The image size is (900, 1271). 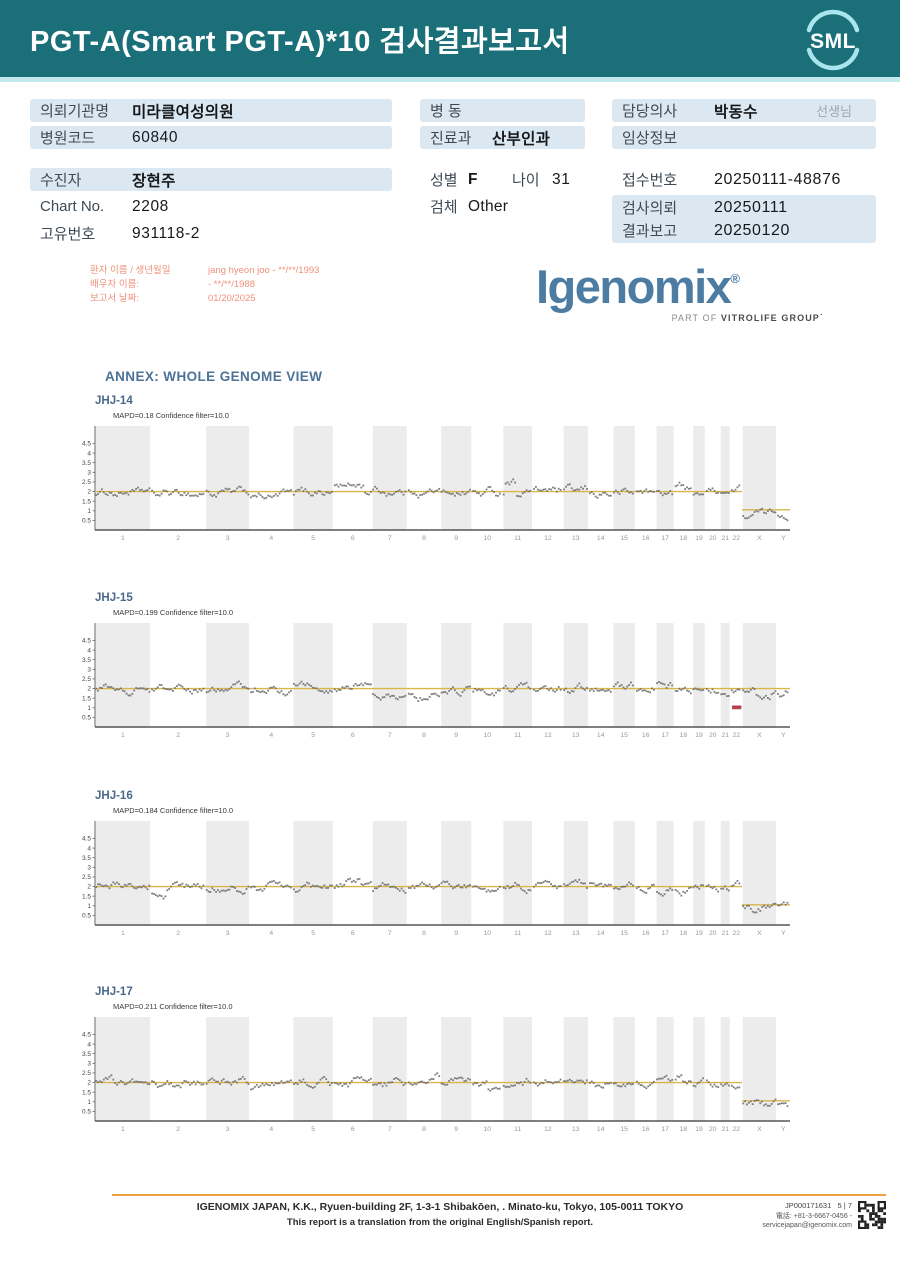 I want to click on request-date-value: 20250111, so click(x=751, y=207).